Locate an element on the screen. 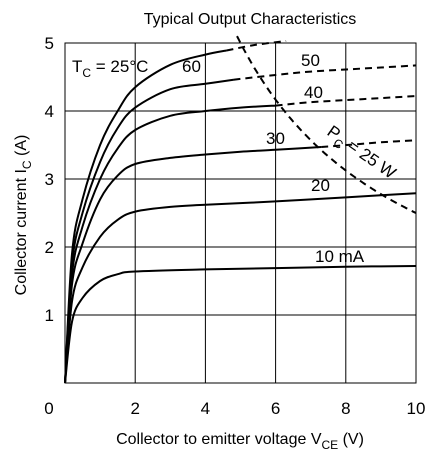 Image resolution: width=435 pixels, height=451 pixels. x-tick-label: 2 is located at coordinates (134, 408).